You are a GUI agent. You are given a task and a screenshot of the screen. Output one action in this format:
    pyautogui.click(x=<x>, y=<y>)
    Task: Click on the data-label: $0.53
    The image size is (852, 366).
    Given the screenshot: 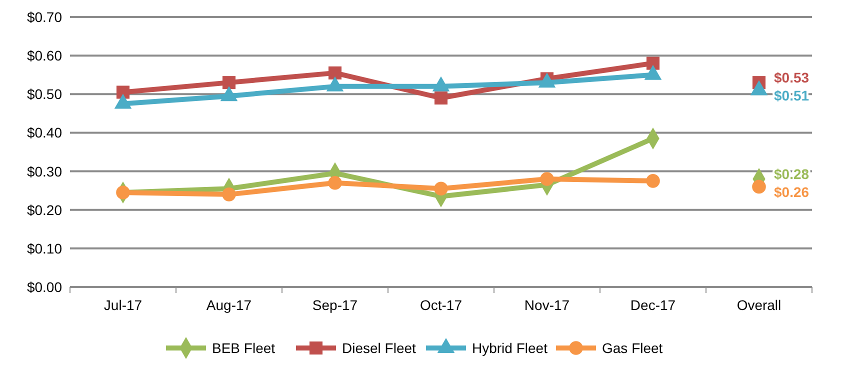 What is the action you would take?
    pyautogui.click(x=792, y=77)
    